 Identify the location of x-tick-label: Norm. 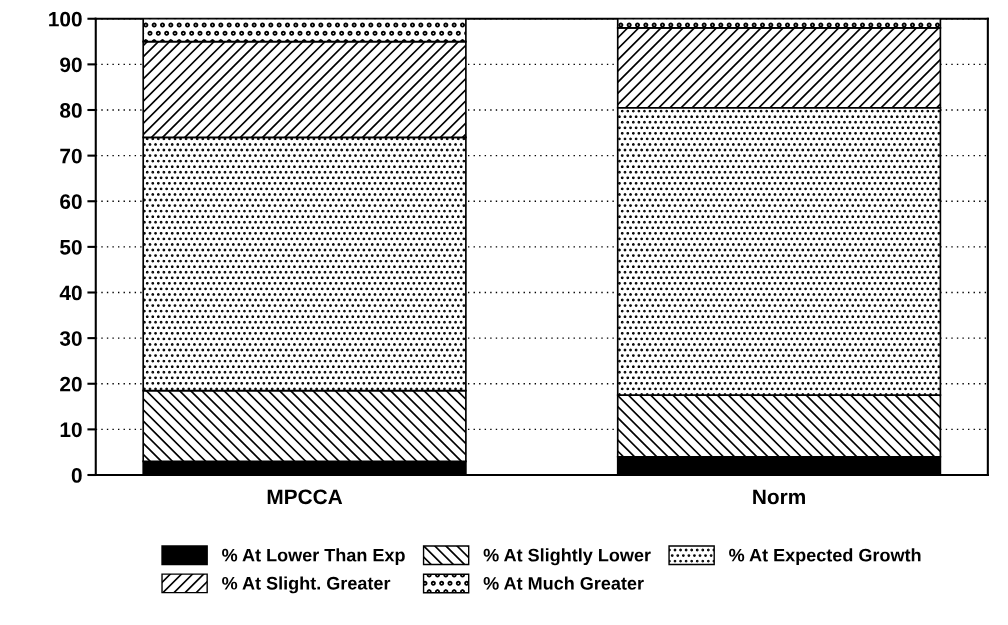
(779, 497).